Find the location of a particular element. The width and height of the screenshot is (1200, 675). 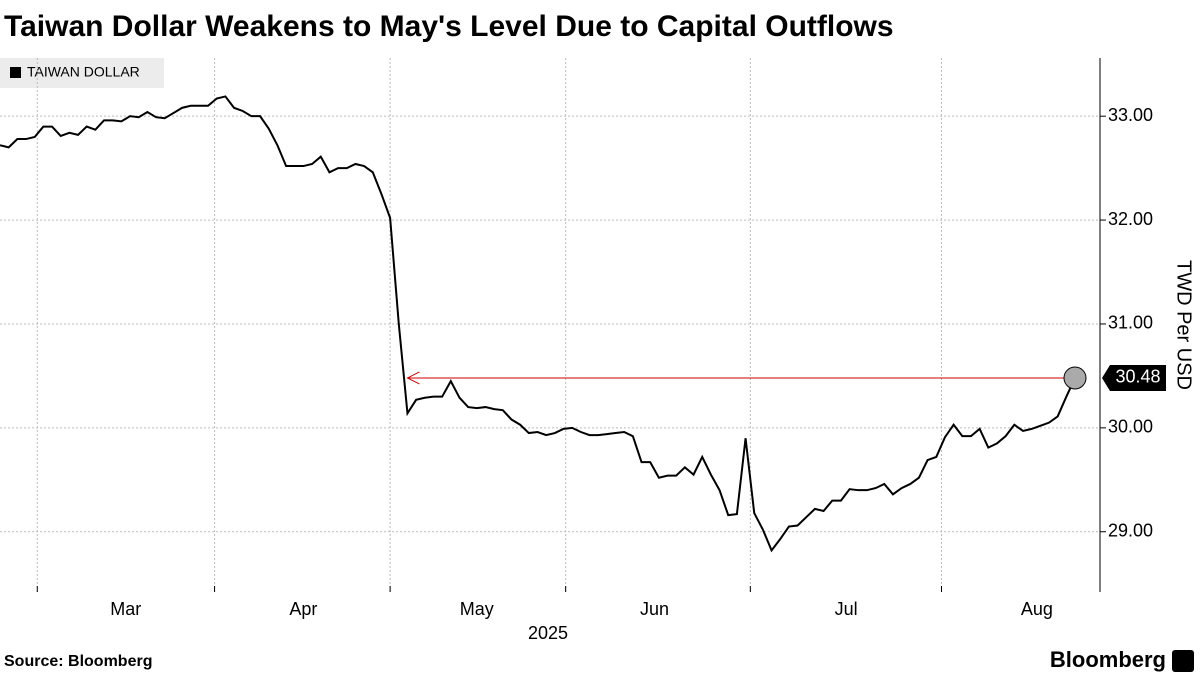

x-tick-label: Jul is located at coordinates (846, 609).